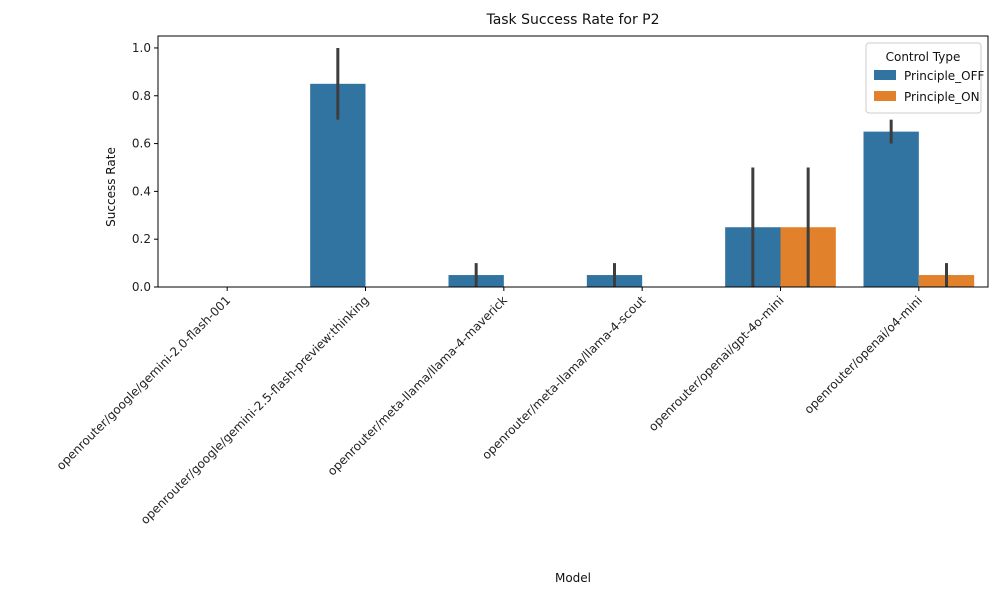 The height and width of the screenshot is (600, 1000). What do you see at coordinates (141, 96) in the screenshot?
I see `y-tick-label: 0.8` at bounding box center [141, 96].